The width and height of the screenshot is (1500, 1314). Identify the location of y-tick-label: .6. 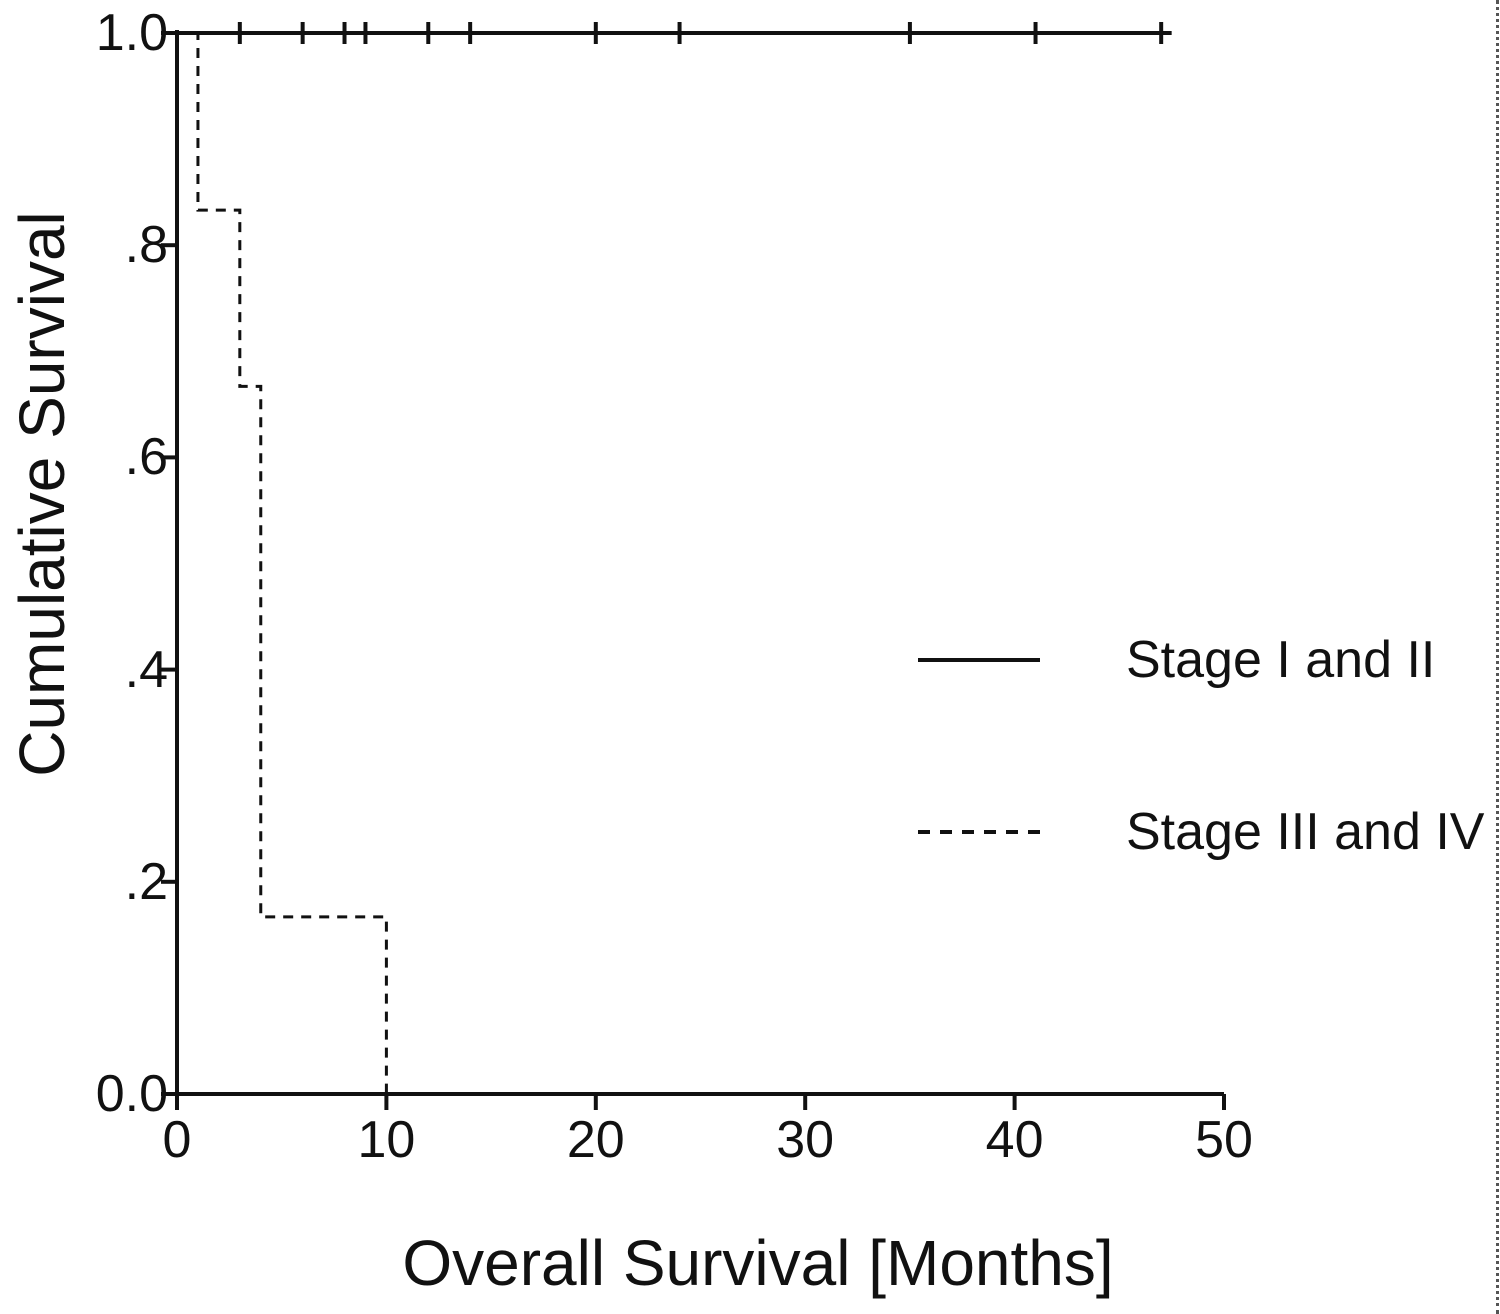
(146, 457).